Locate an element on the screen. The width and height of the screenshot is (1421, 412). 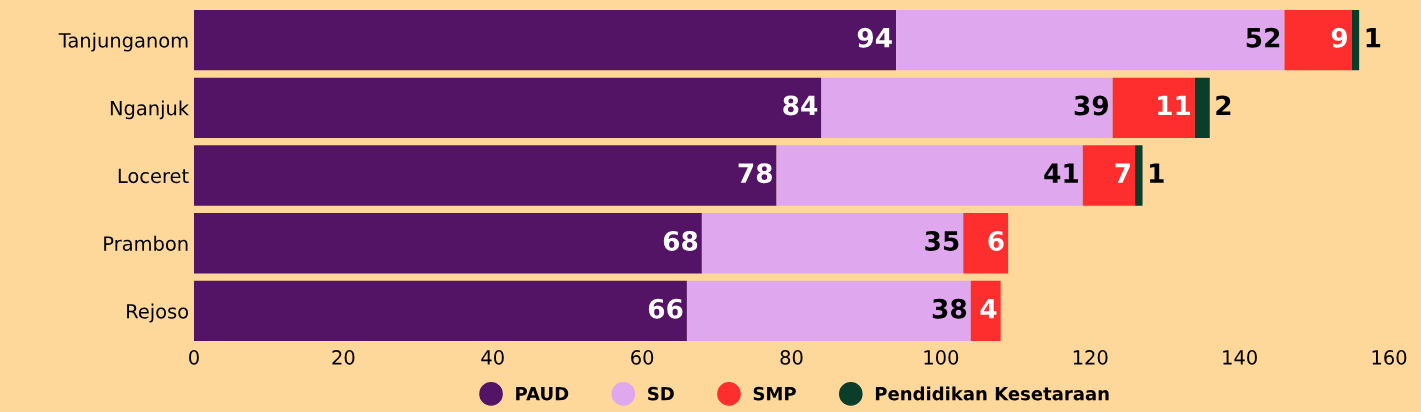
x-tick-label: 20 is located at coordinates (343, 357).